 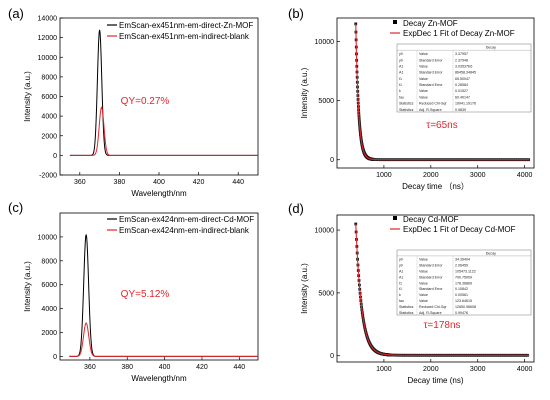 What do you see at coordinates (384, 175) in the screenshot?
I see `x-tick-label: 1000` at bounding box center [384, 175].